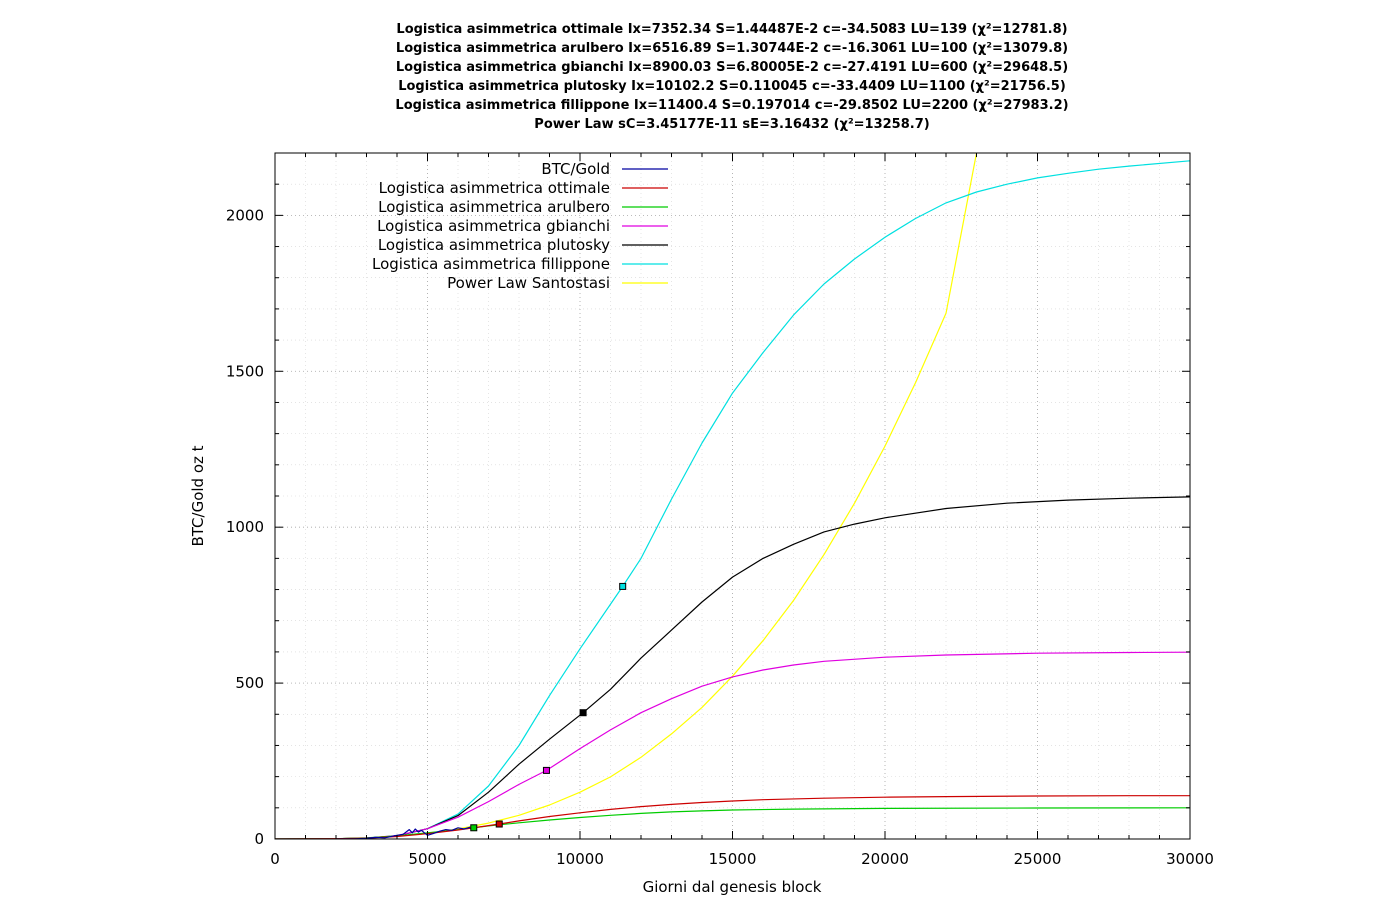  Describe the element at coordinates (275, 859) in the screenshot. I see `x-tick-label: 0` at that location.